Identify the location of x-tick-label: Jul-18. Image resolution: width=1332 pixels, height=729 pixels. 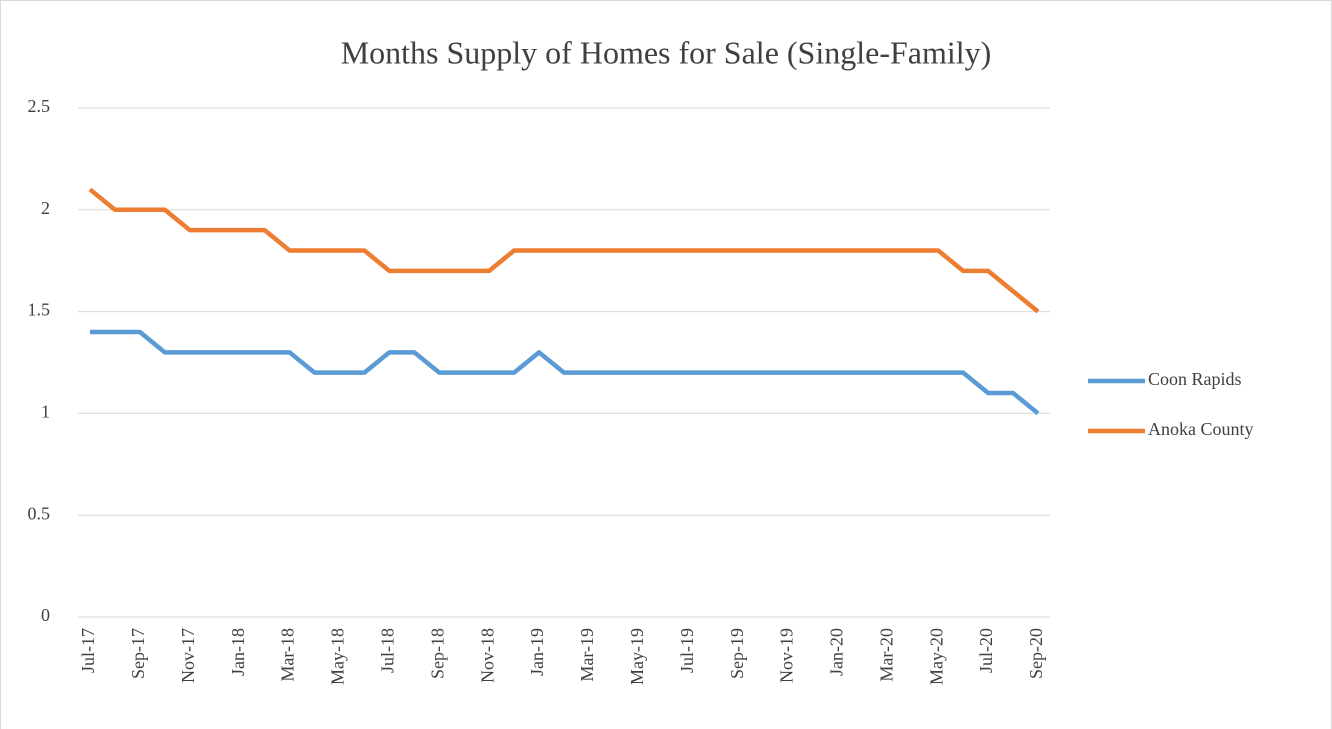
(387, 650).